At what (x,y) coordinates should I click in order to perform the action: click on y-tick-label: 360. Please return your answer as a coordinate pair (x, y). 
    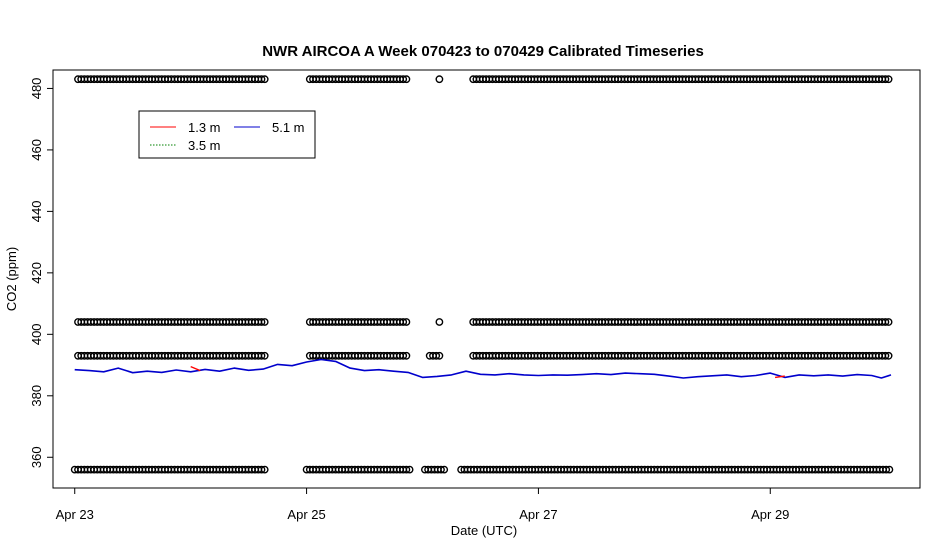
    Looking at the image, I should click on (36, 457).